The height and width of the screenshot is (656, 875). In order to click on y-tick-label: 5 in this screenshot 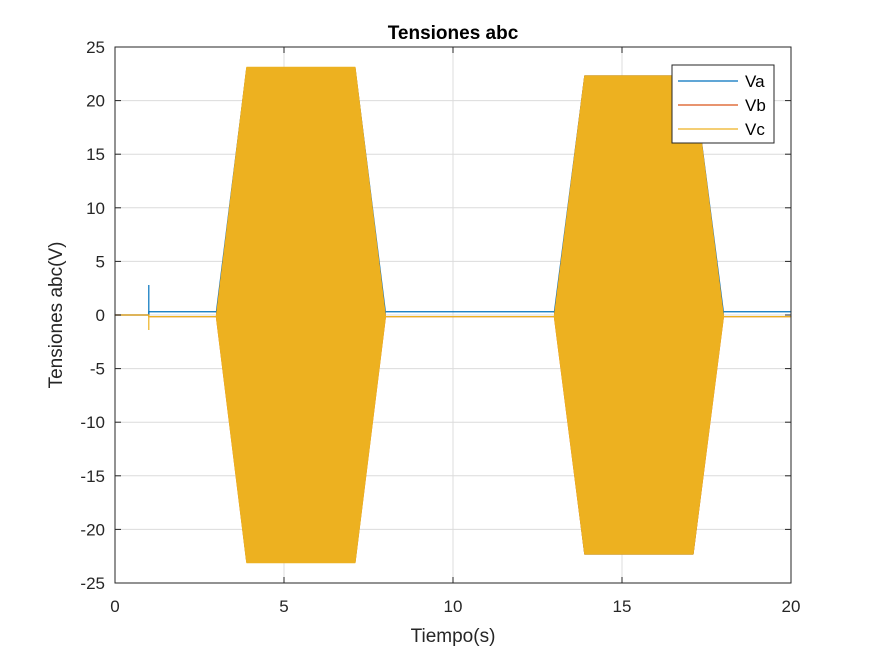, I will do `click(100, 261)`.